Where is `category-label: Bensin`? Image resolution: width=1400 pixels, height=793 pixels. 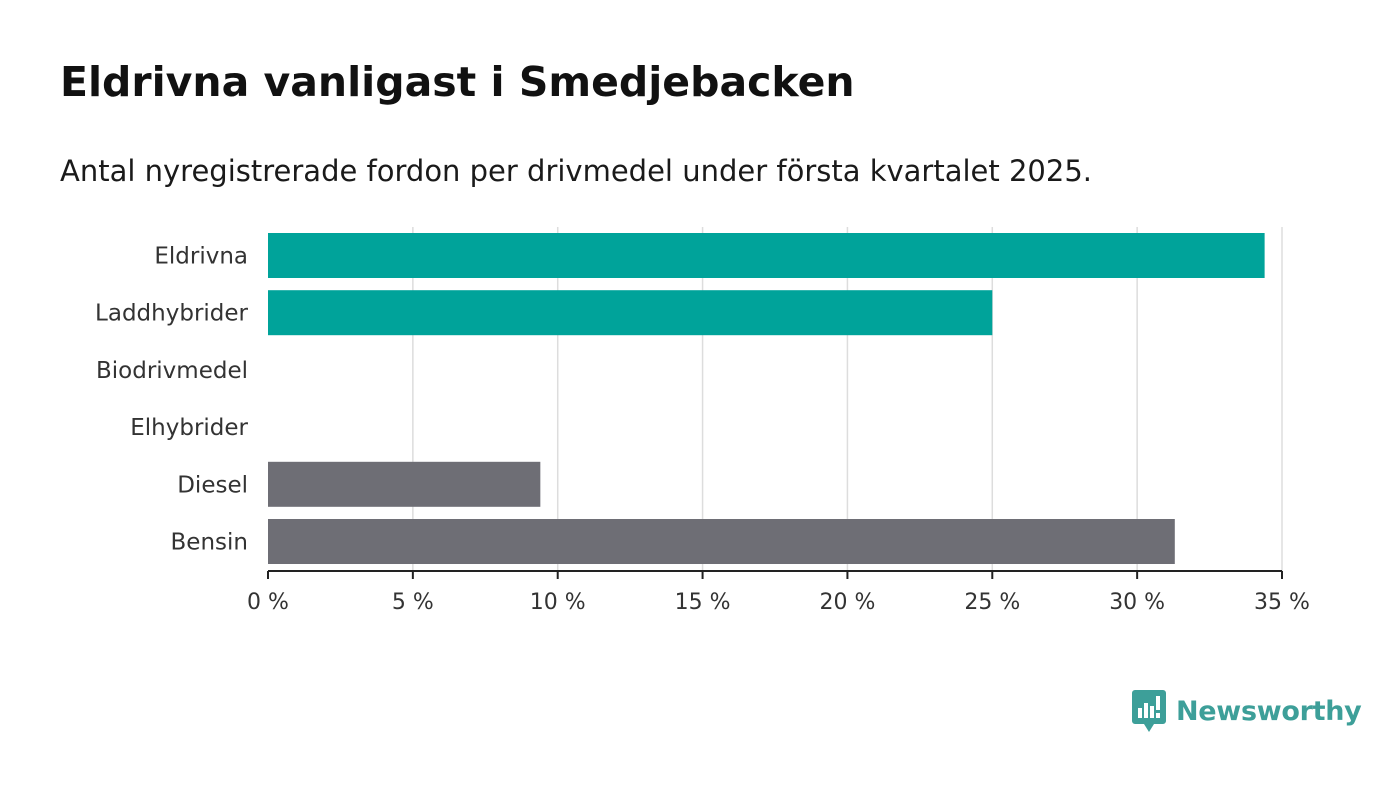
category-label: Bensin is located at coordinates (209, 543).